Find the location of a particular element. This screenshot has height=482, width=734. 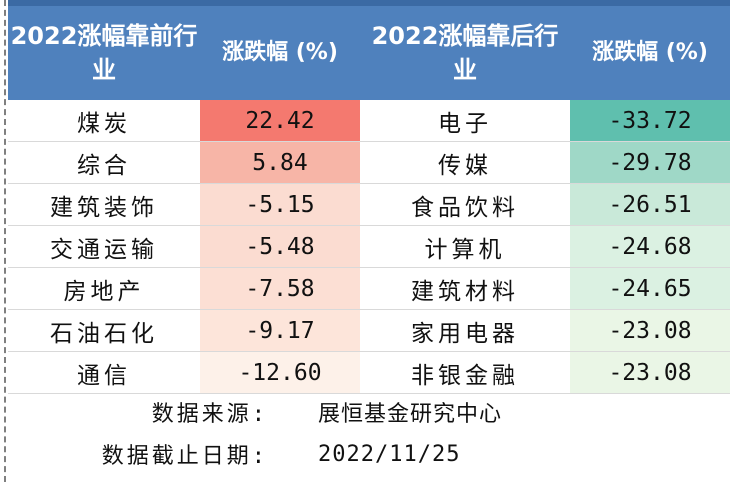

table-row: 石油石化 -9.17 家用电器 -23.08 is located at coordinates (369, 331).